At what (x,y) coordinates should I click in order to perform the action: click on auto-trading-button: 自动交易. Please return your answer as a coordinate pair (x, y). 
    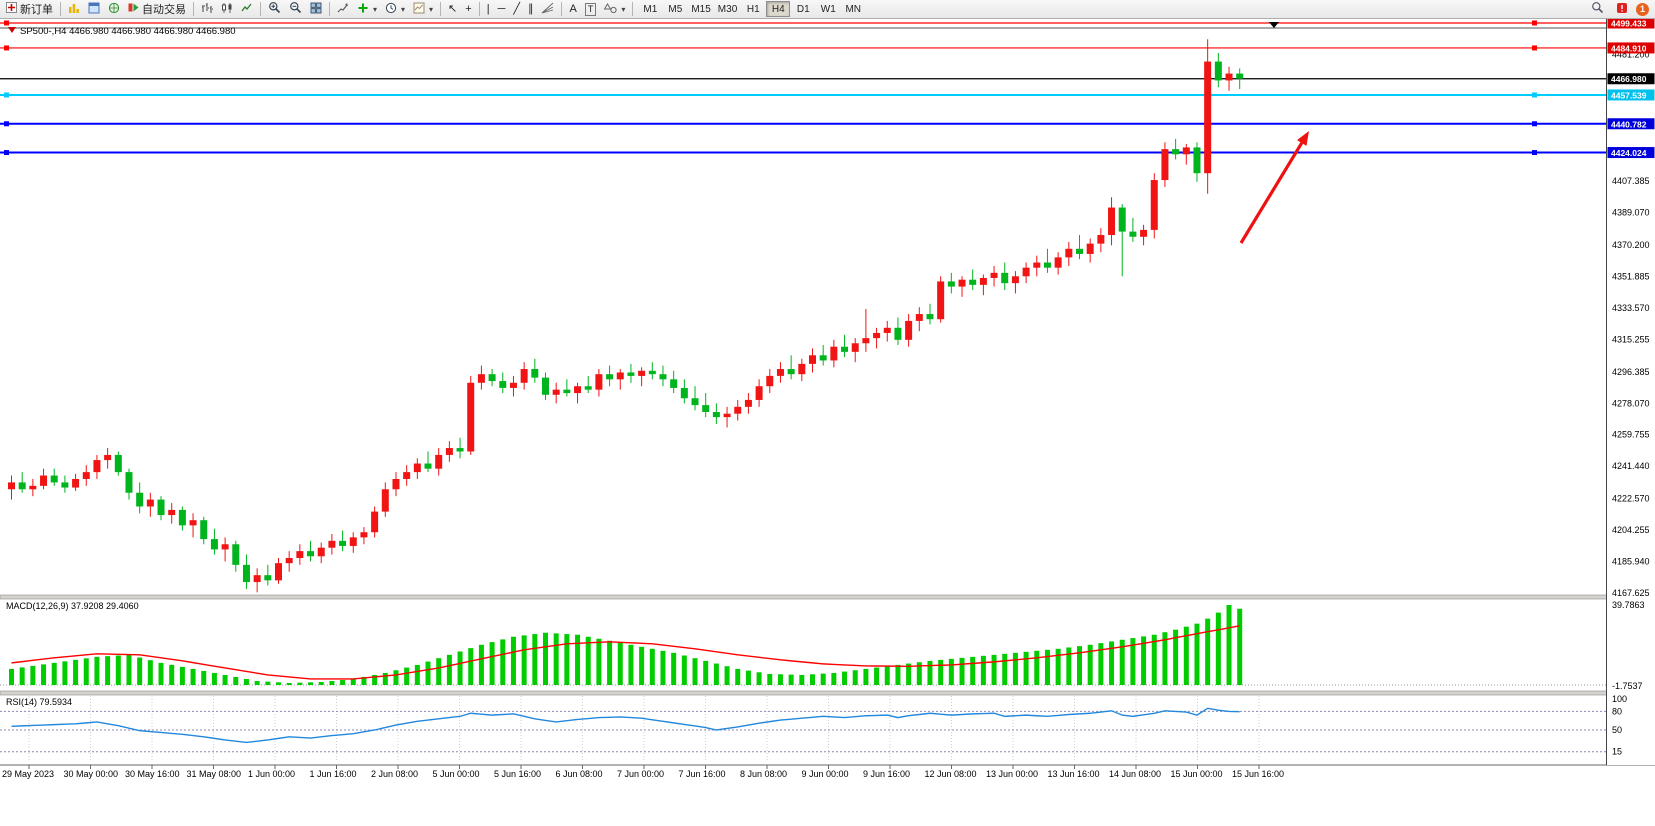
    Looking at the image, I should click on (157, 9).